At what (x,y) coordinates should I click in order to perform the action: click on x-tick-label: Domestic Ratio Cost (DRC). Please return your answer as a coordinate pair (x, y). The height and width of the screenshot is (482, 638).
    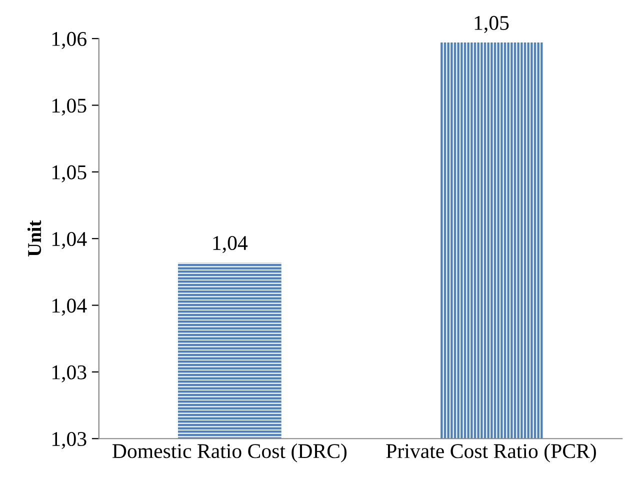
    Looking at the image, I should click on (229, 452).